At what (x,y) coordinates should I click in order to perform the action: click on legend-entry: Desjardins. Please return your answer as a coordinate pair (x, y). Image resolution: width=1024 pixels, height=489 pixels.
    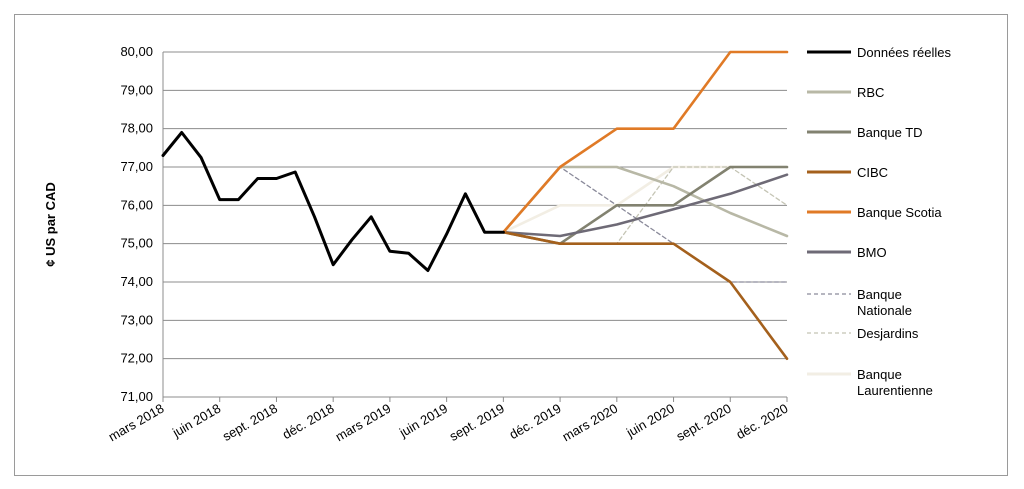
    Looking at the image, I should click on (888, 333).